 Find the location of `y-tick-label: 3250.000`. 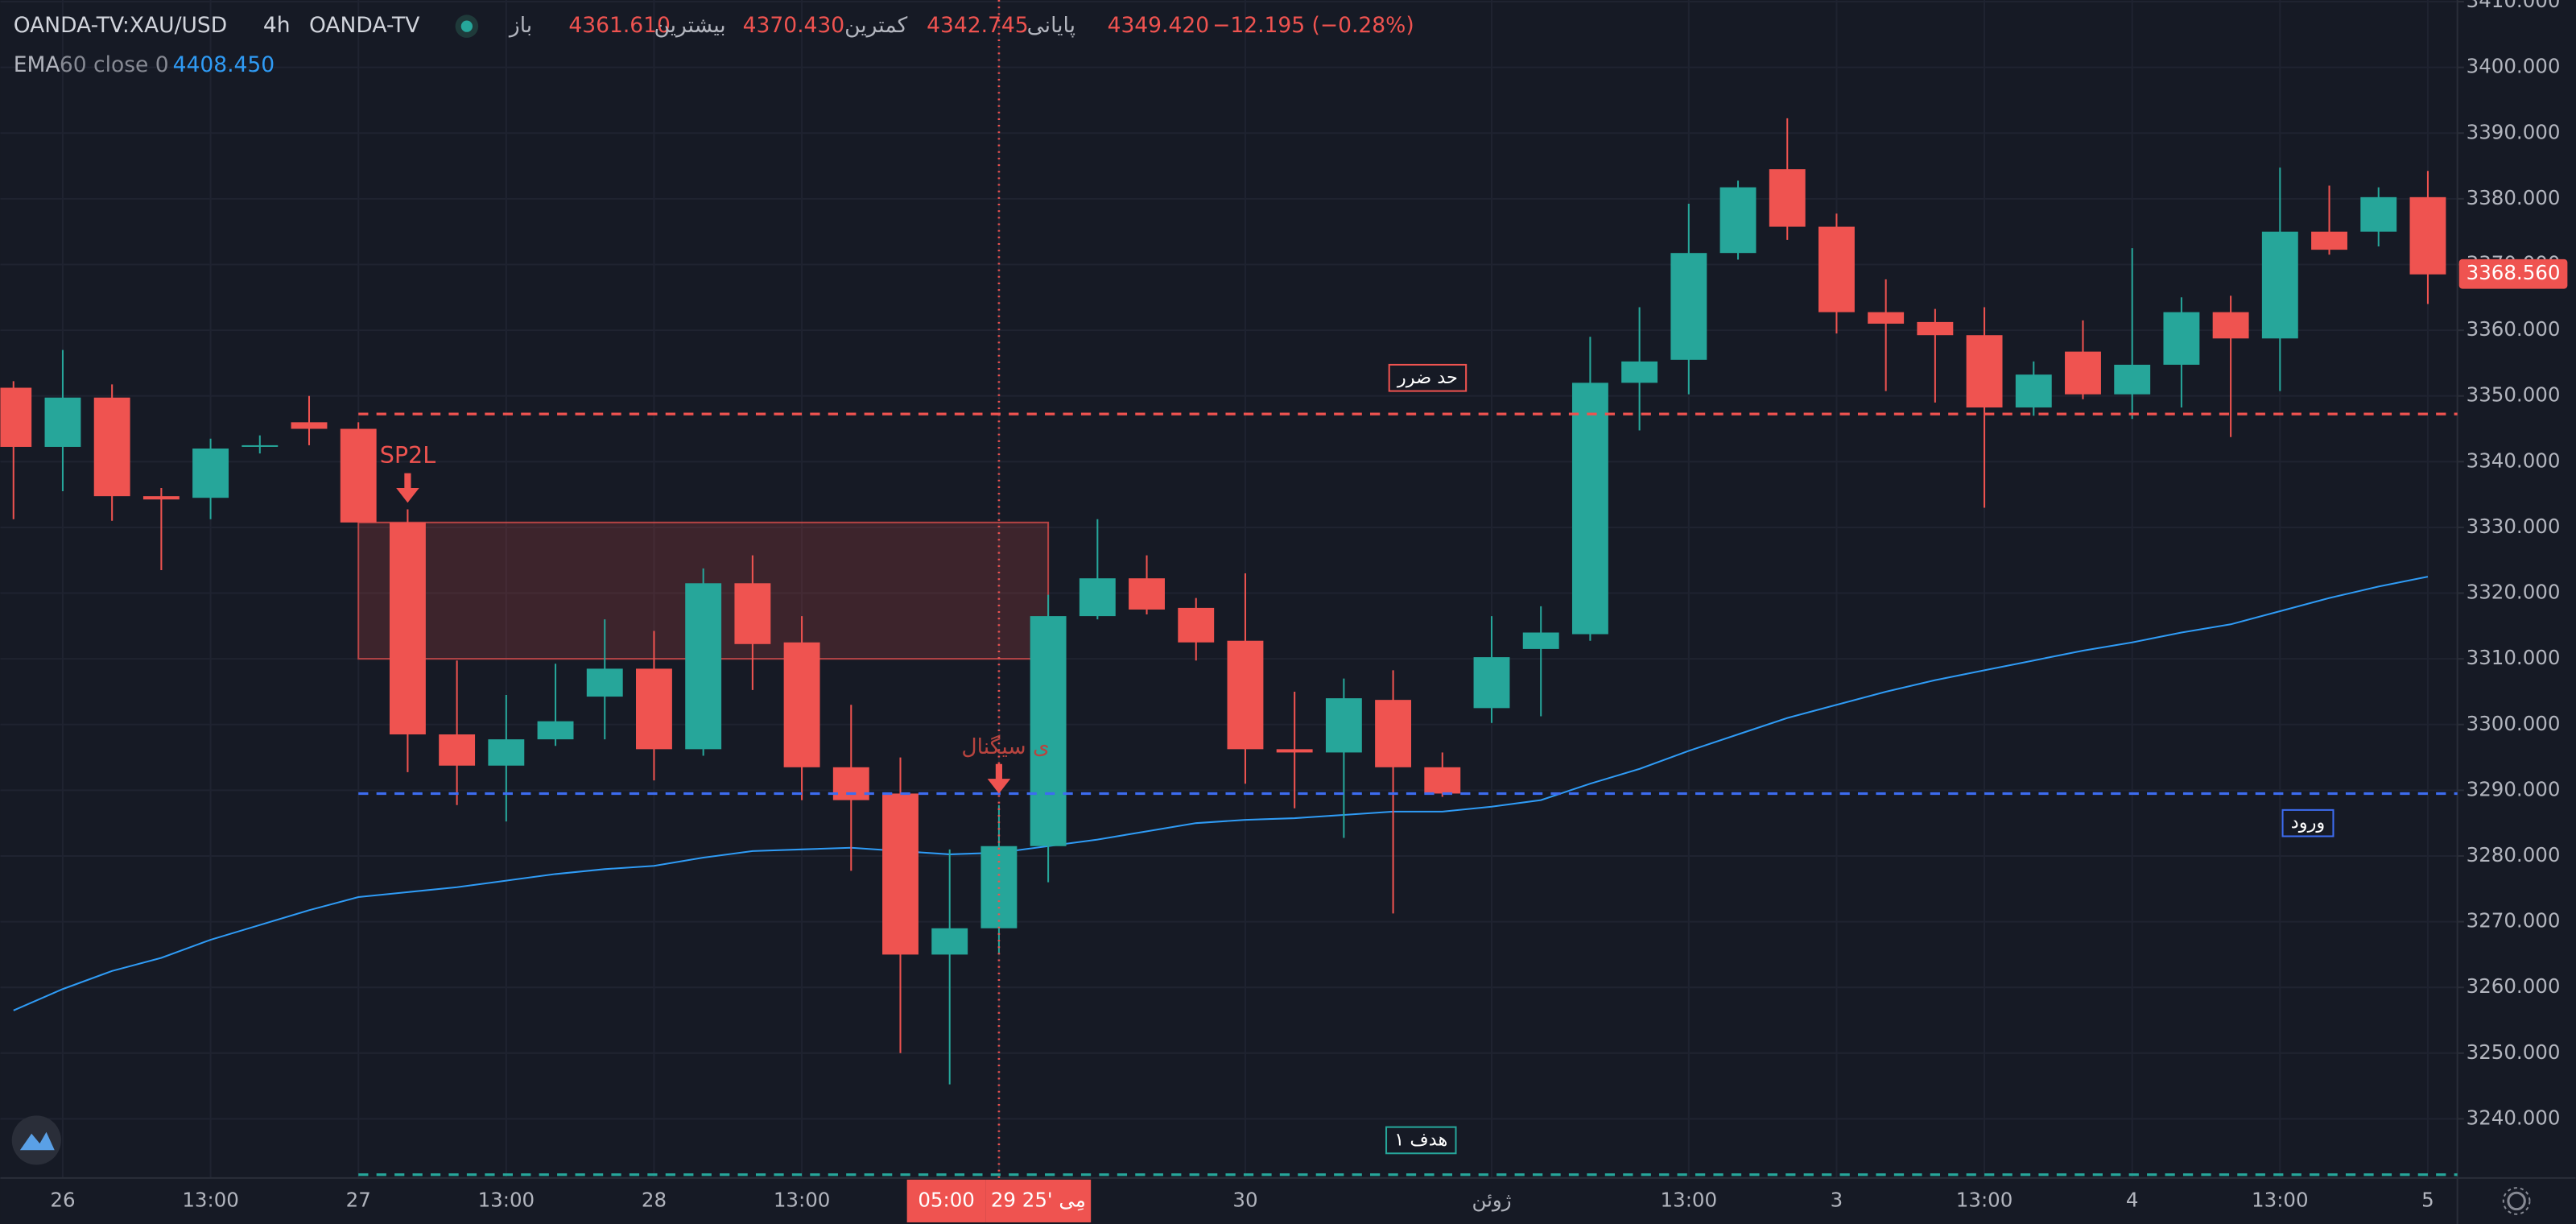

y-tick-label: 3250.000 is located at coordinates (2514, 1052).